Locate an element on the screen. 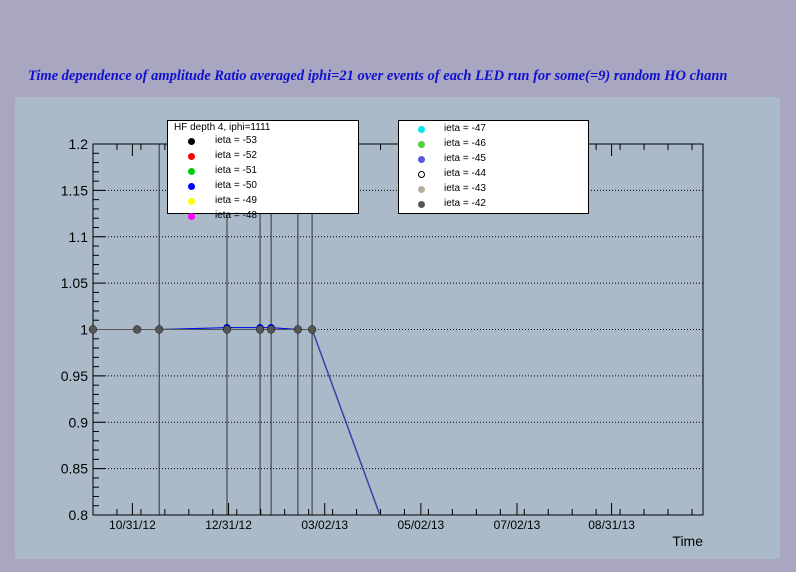 The image size is (796, 572). legend-label: ieta = -51 is located at coordinates (236, 170).